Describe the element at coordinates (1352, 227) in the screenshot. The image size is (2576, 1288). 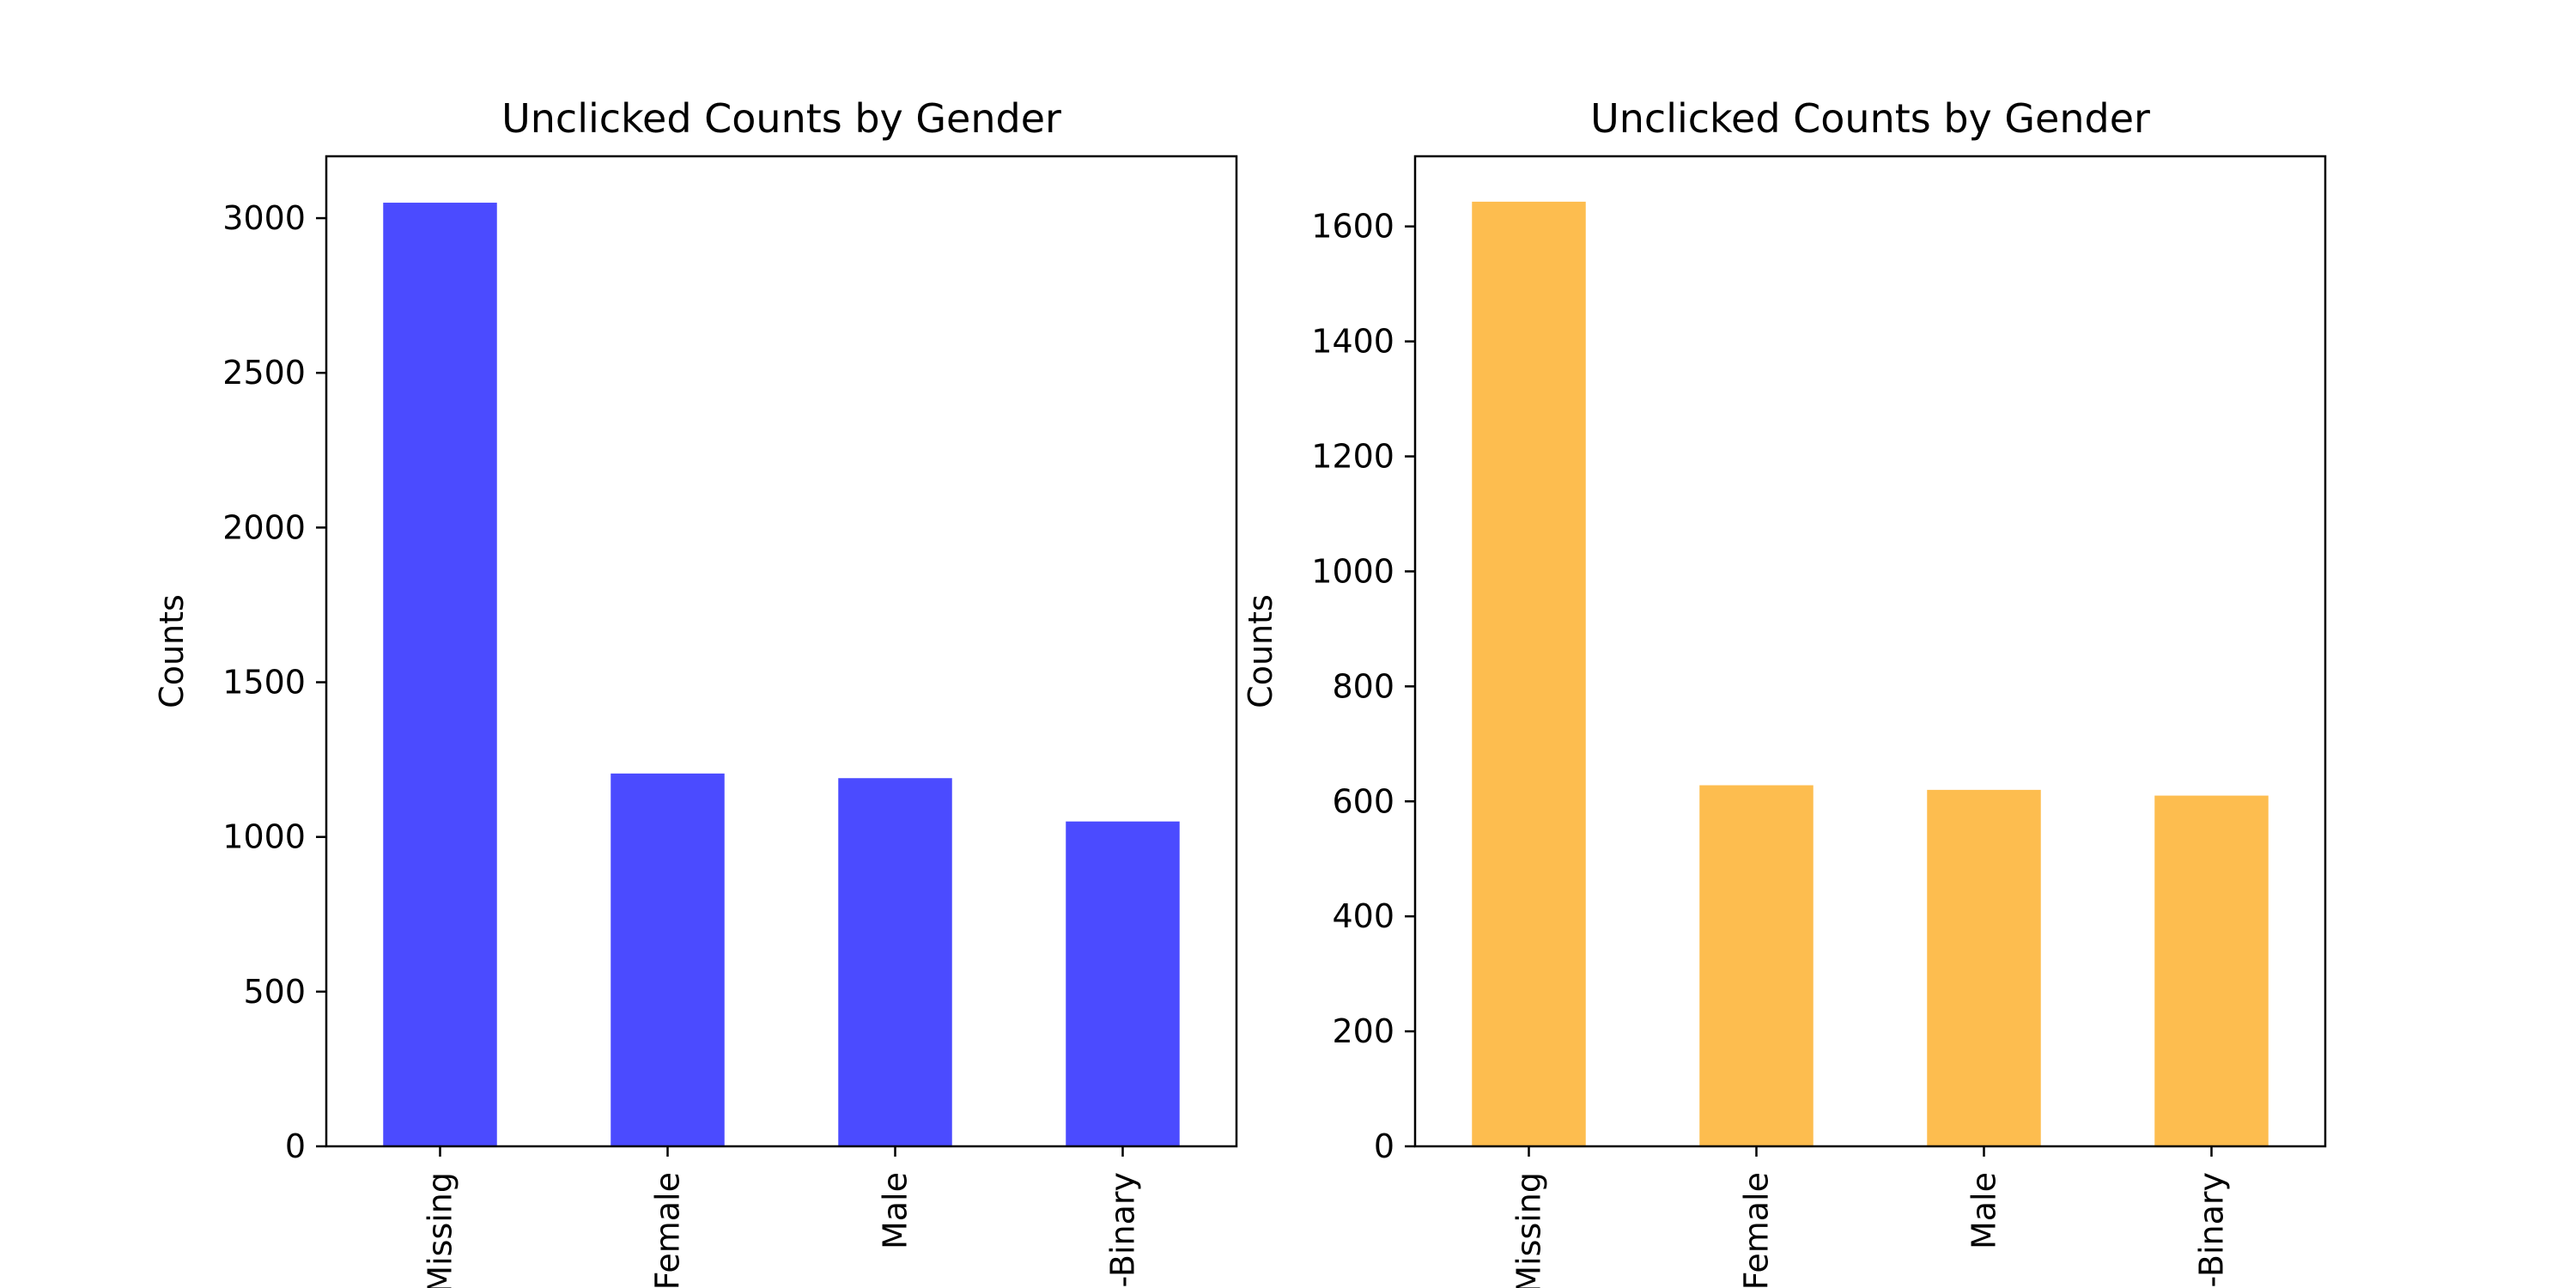
I see `y-tick-label: 1600` at that location.